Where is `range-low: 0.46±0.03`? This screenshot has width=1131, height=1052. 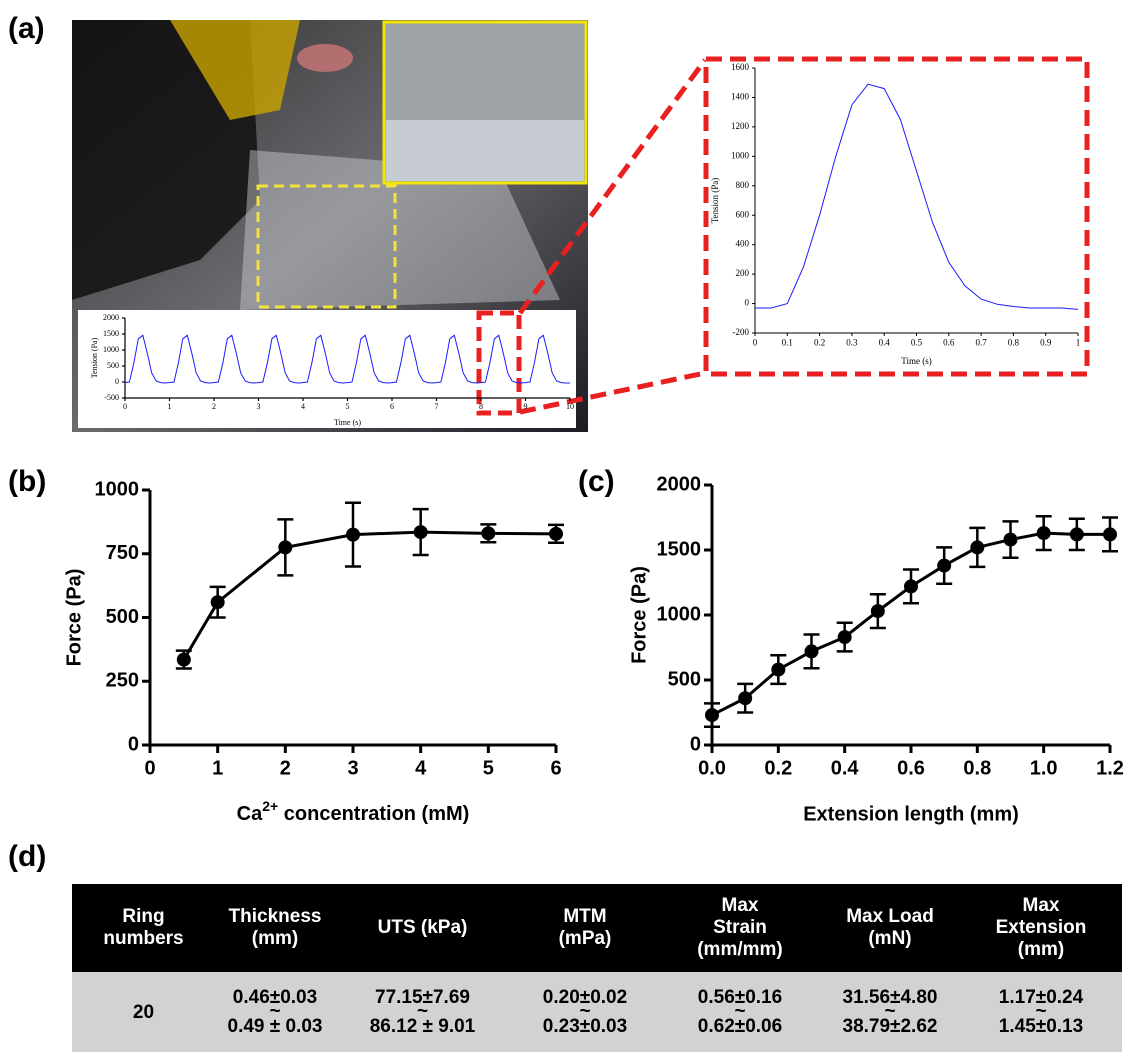 range-low: 0.46±0.03 is located at coordinates (275, 997).